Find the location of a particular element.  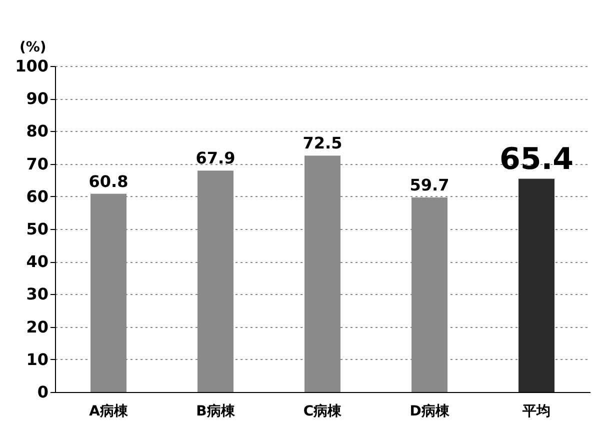

data-label: 72.5 is located at coordinates (322, 143).